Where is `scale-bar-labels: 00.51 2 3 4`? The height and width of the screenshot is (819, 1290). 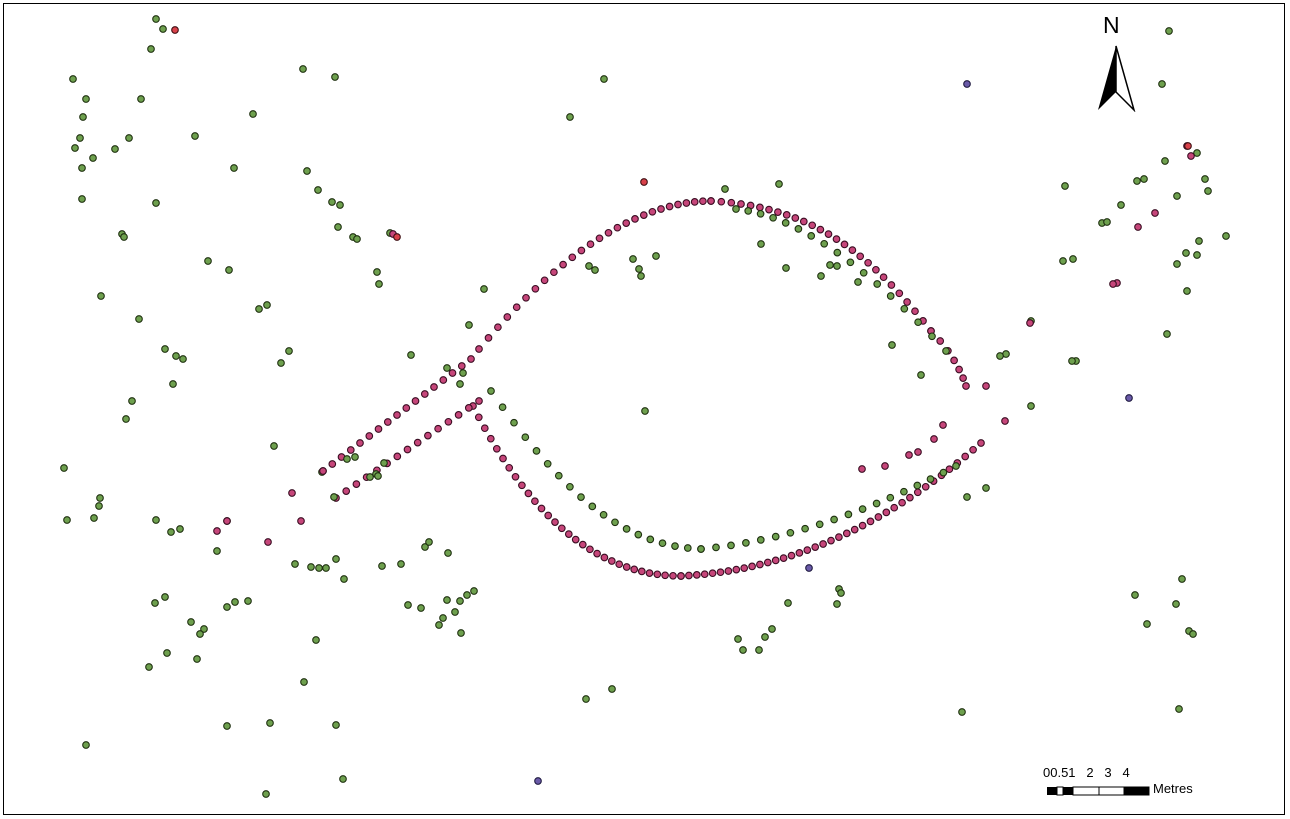
scale-bar-labels: 00.51 2 3 4 is located at coordinates (1086, 772).